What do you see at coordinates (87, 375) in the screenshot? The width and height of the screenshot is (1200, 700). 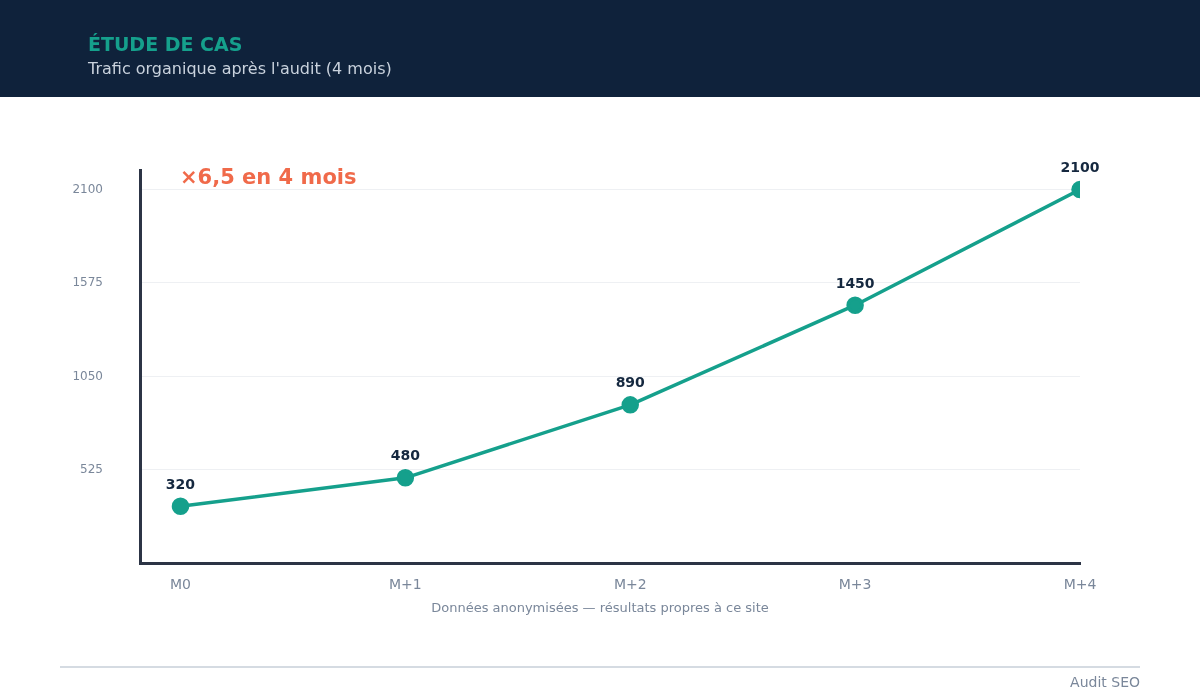 I see `y-tick-label: 1050` at bounding box center [87, 375].